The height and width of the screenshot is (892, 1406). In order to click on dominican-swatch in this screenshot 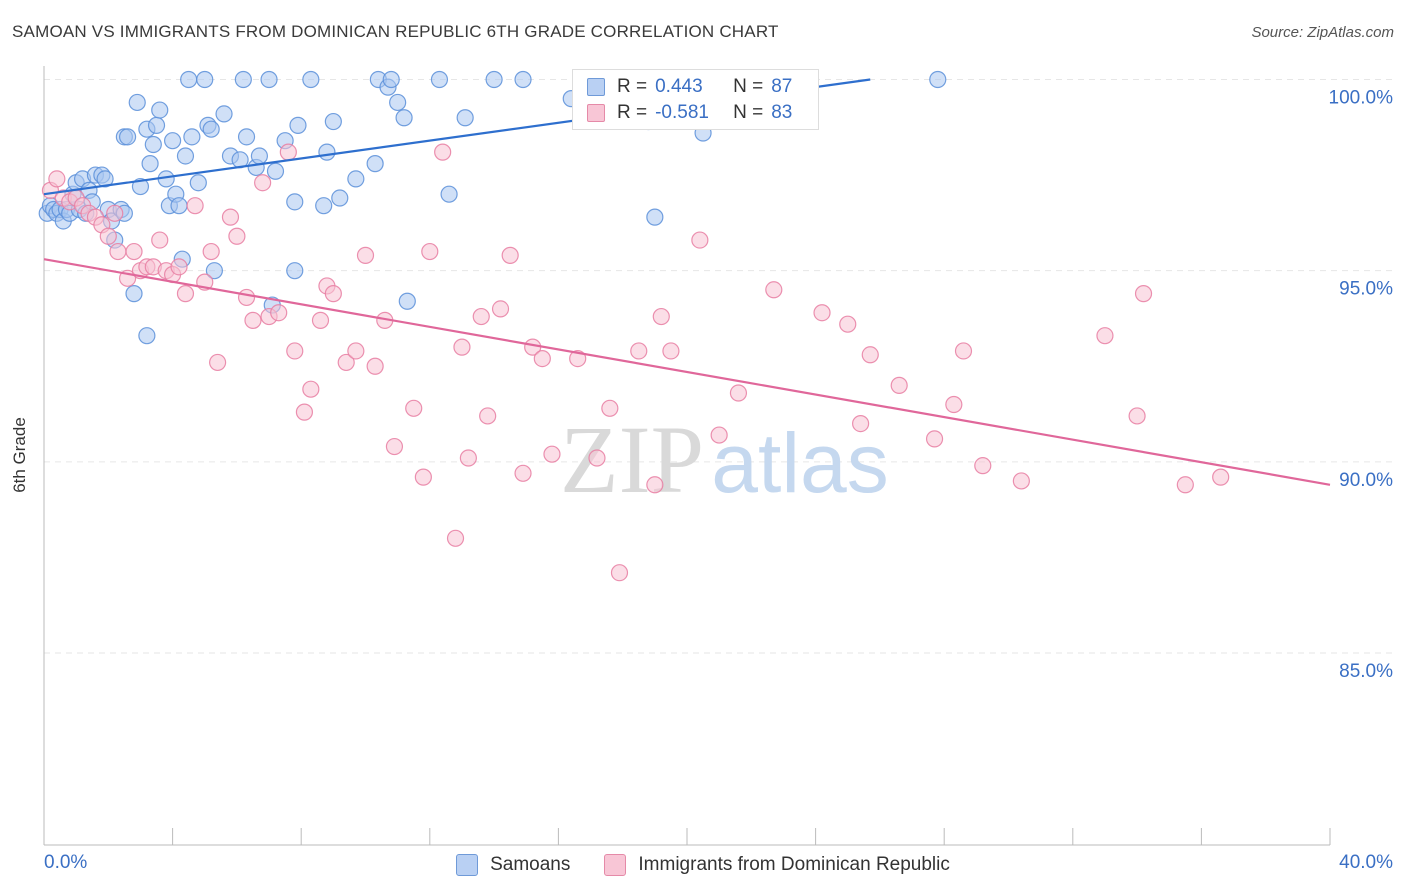, I will do `click(596, 113)`.